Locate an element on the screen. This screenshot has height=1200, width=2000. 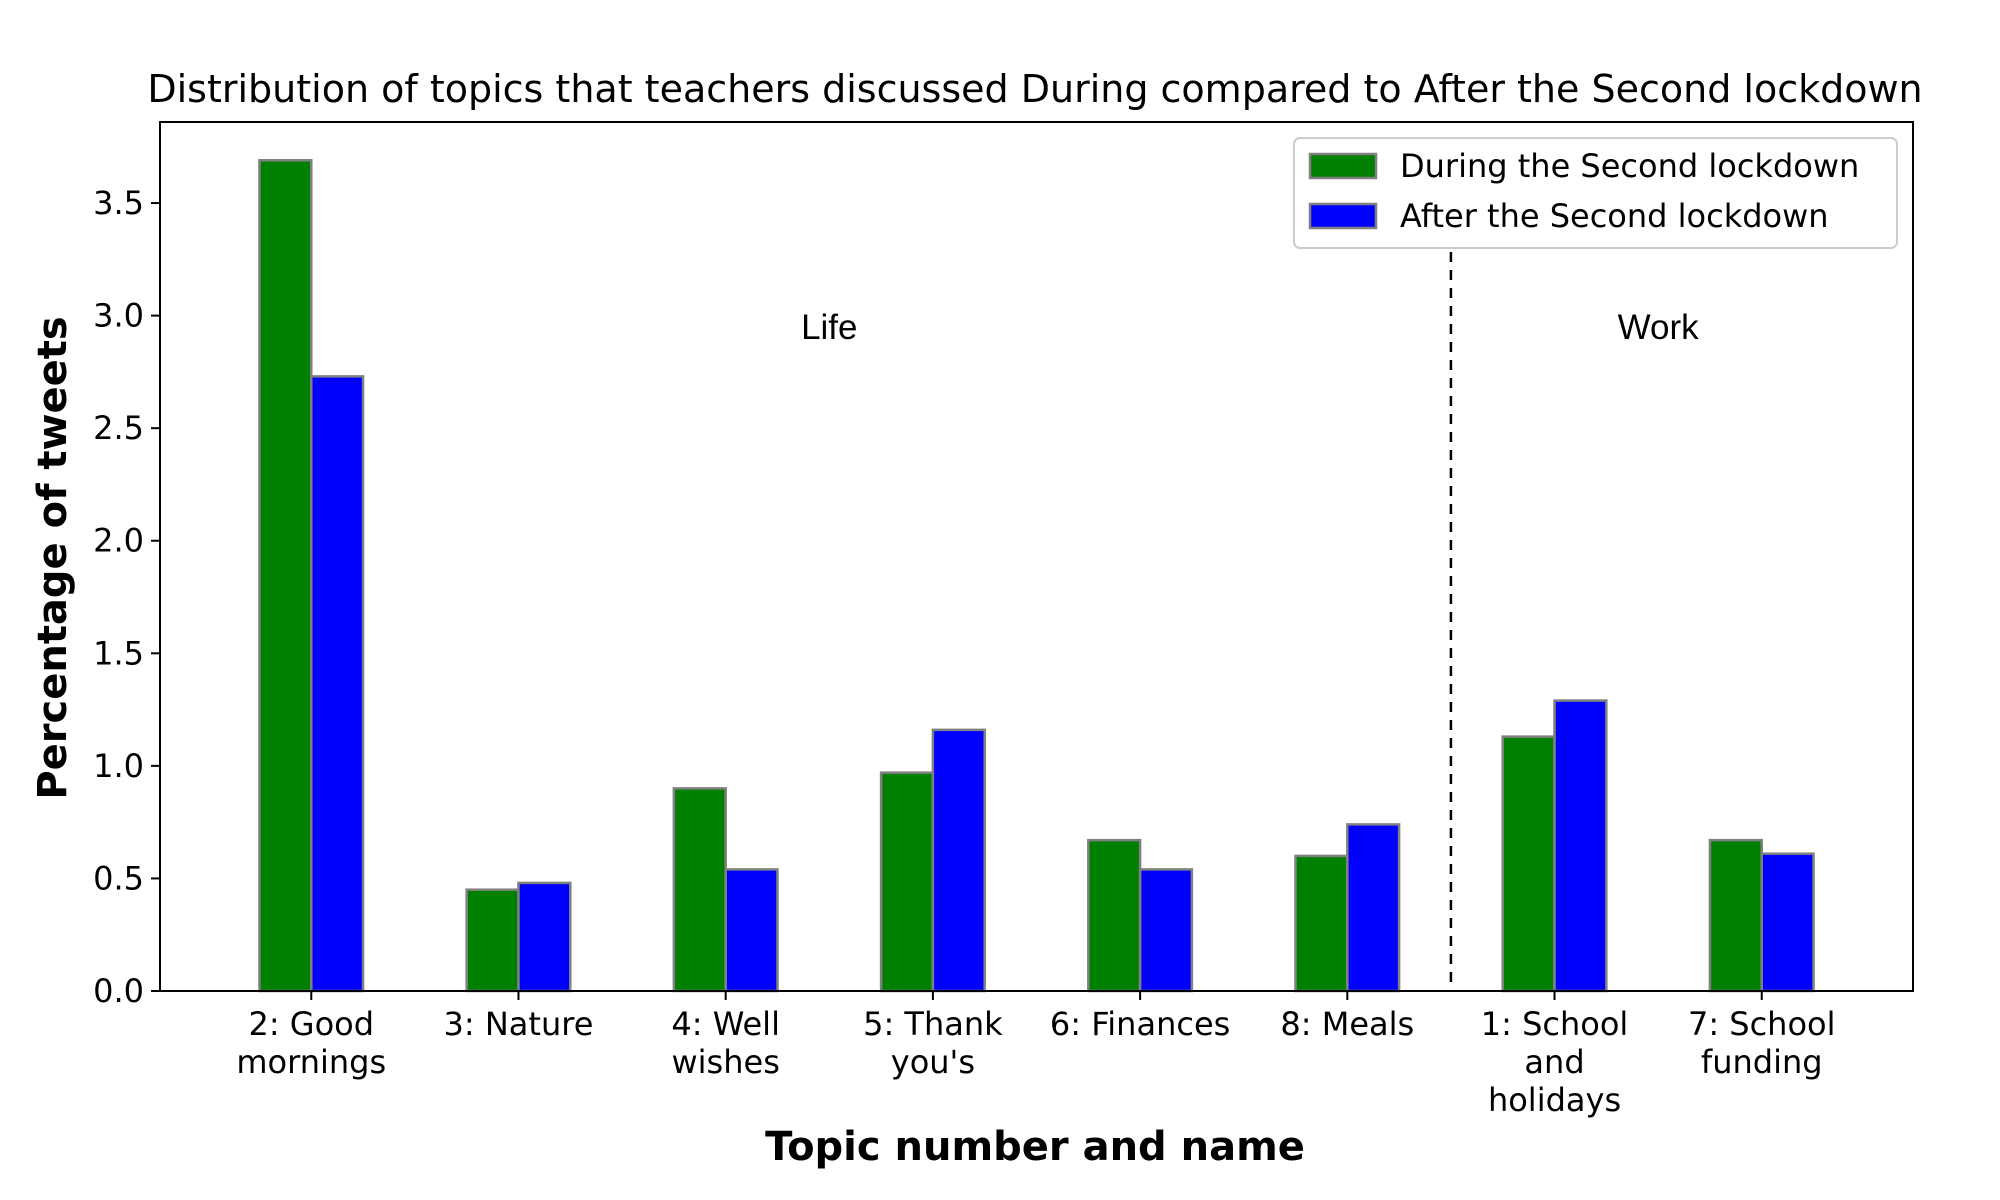
y-tick-label: 1.0 is located at coordinates (118, 766).